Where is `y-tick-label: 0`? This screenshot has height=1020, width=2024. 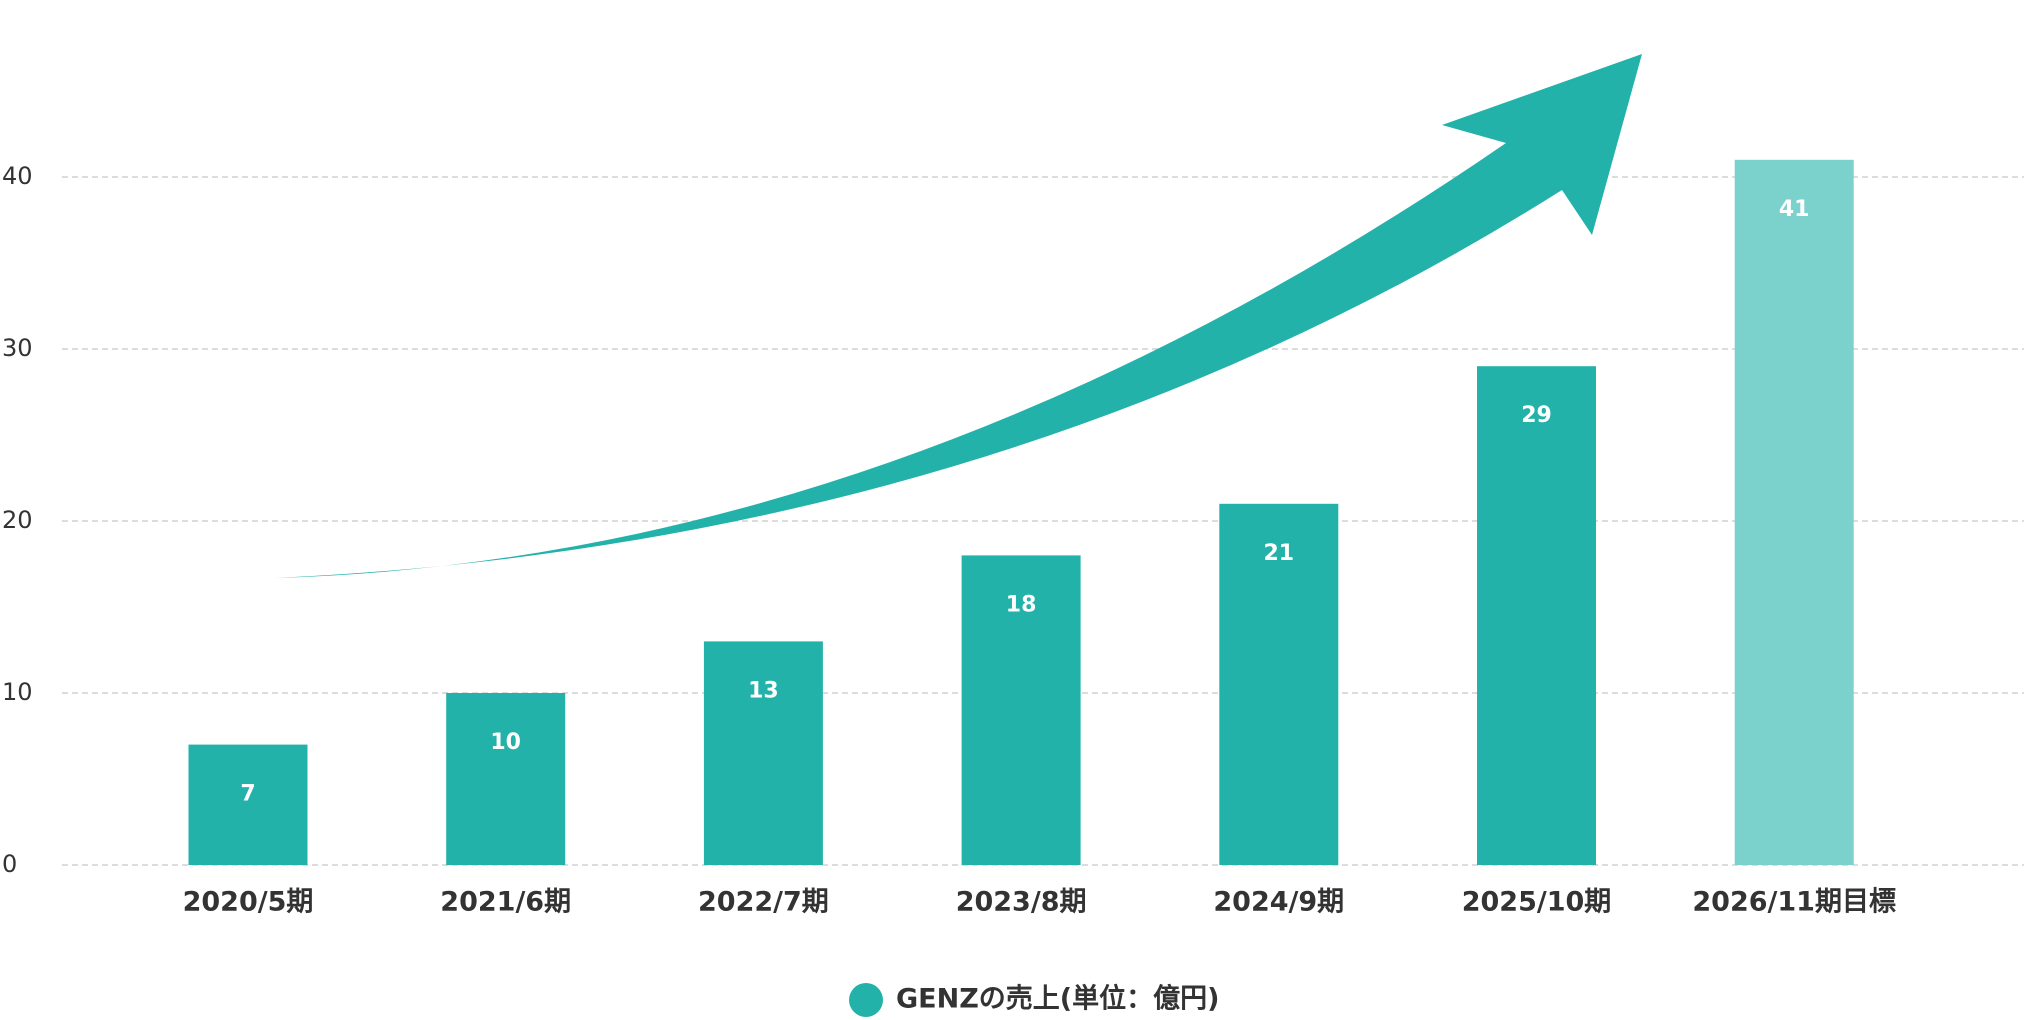 y-tick-label: 0 is located at coordinates (9, 864).